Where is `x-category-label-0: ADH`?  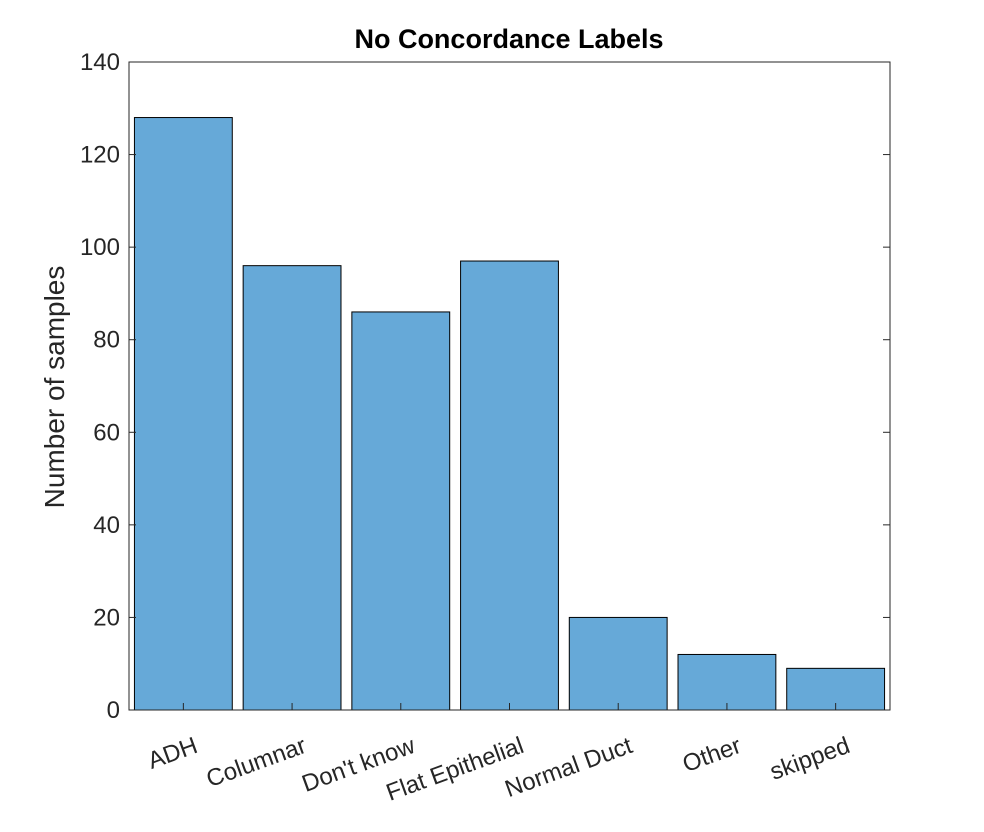
x-category-label-0: ADH is located at coordinates (172, 753).